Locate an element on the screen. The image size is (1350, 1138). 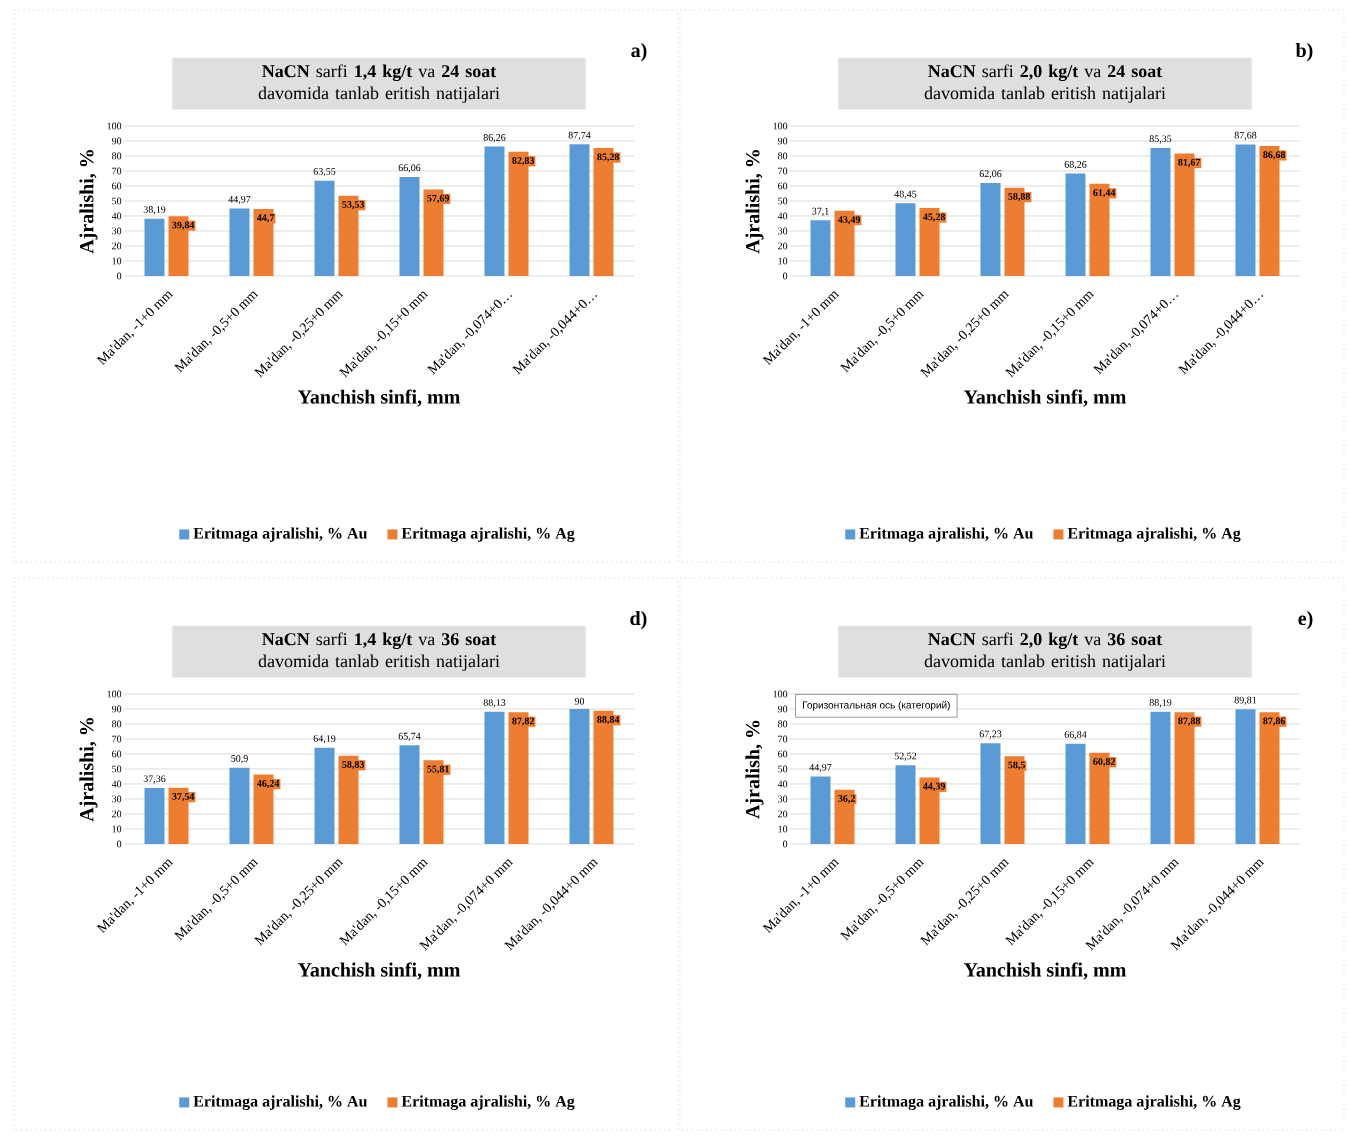
y-axis-title: Ajralish, % is located at coordinates (754, 769).